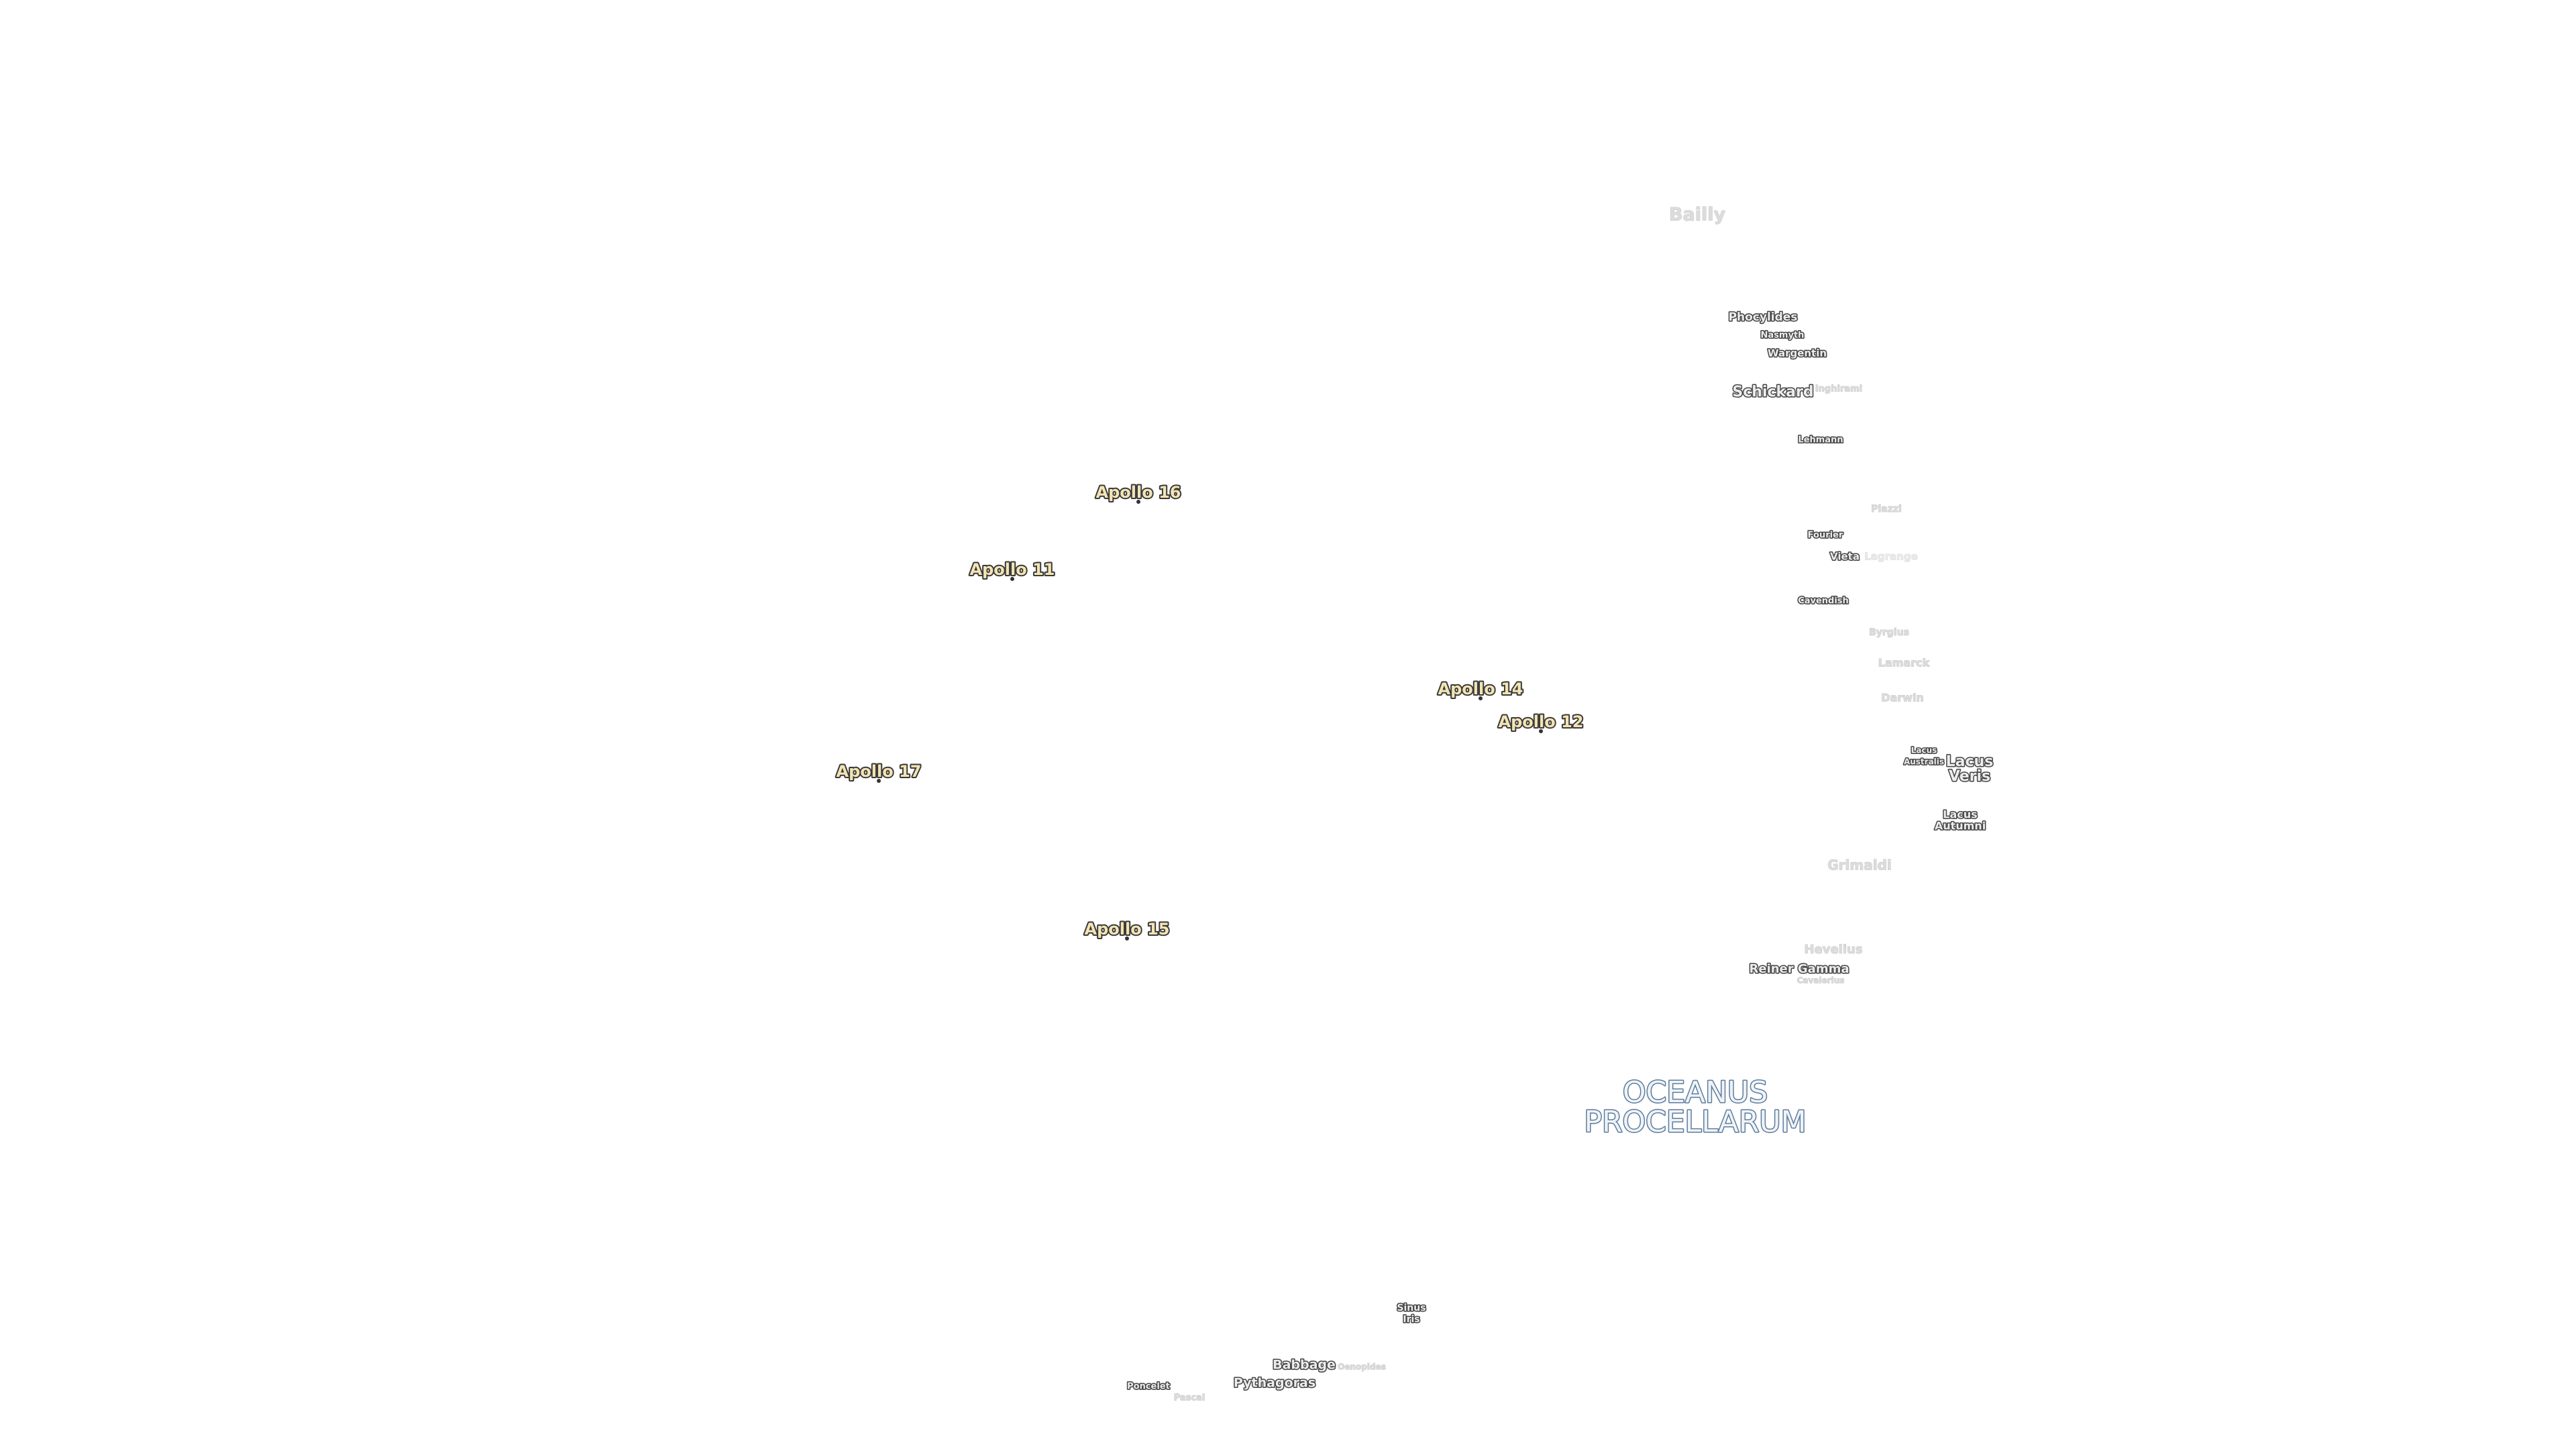  I want to click on feature-label: Autumni, so click(1960, 826).